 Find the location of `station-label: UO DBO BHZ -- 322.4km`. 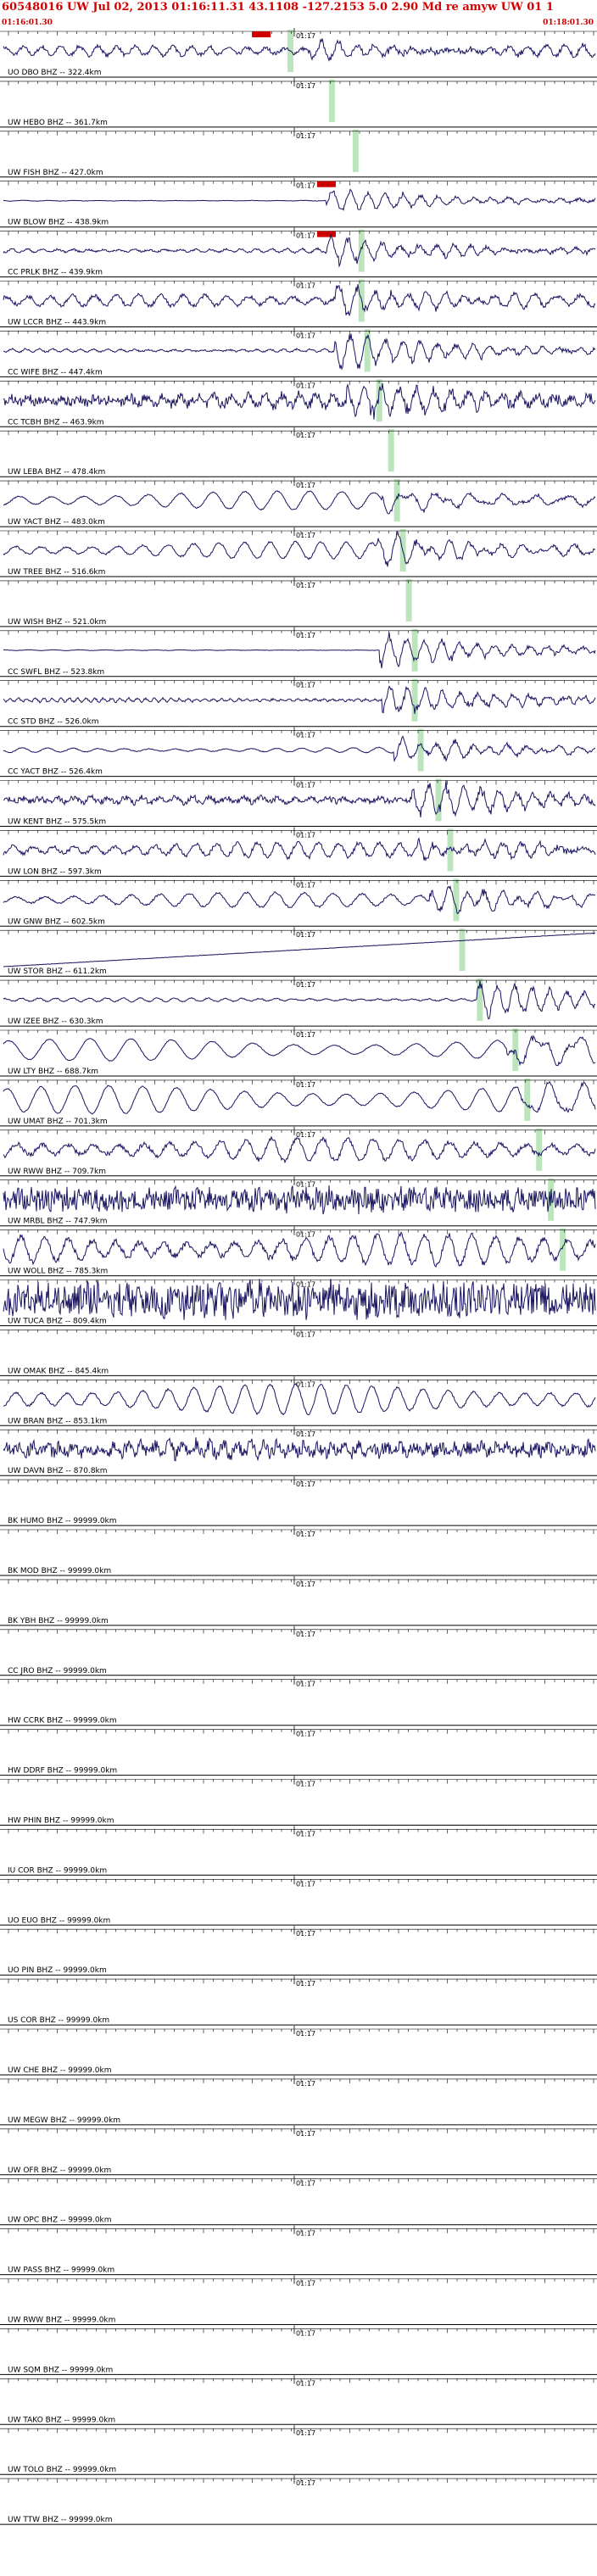

station-label: UO DBO BHZ -- 322.4km is located at coordinates (55, 73).